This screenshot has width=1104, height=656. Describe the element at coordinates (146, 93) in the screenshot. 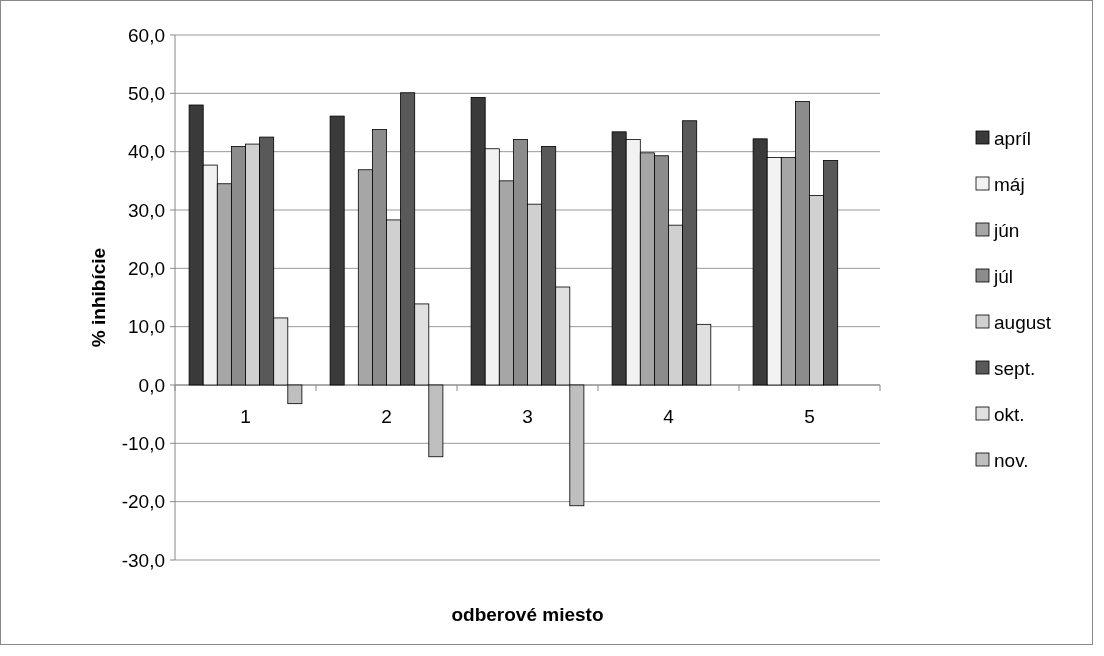

I see `y-tick-label: 50,0` at that location.